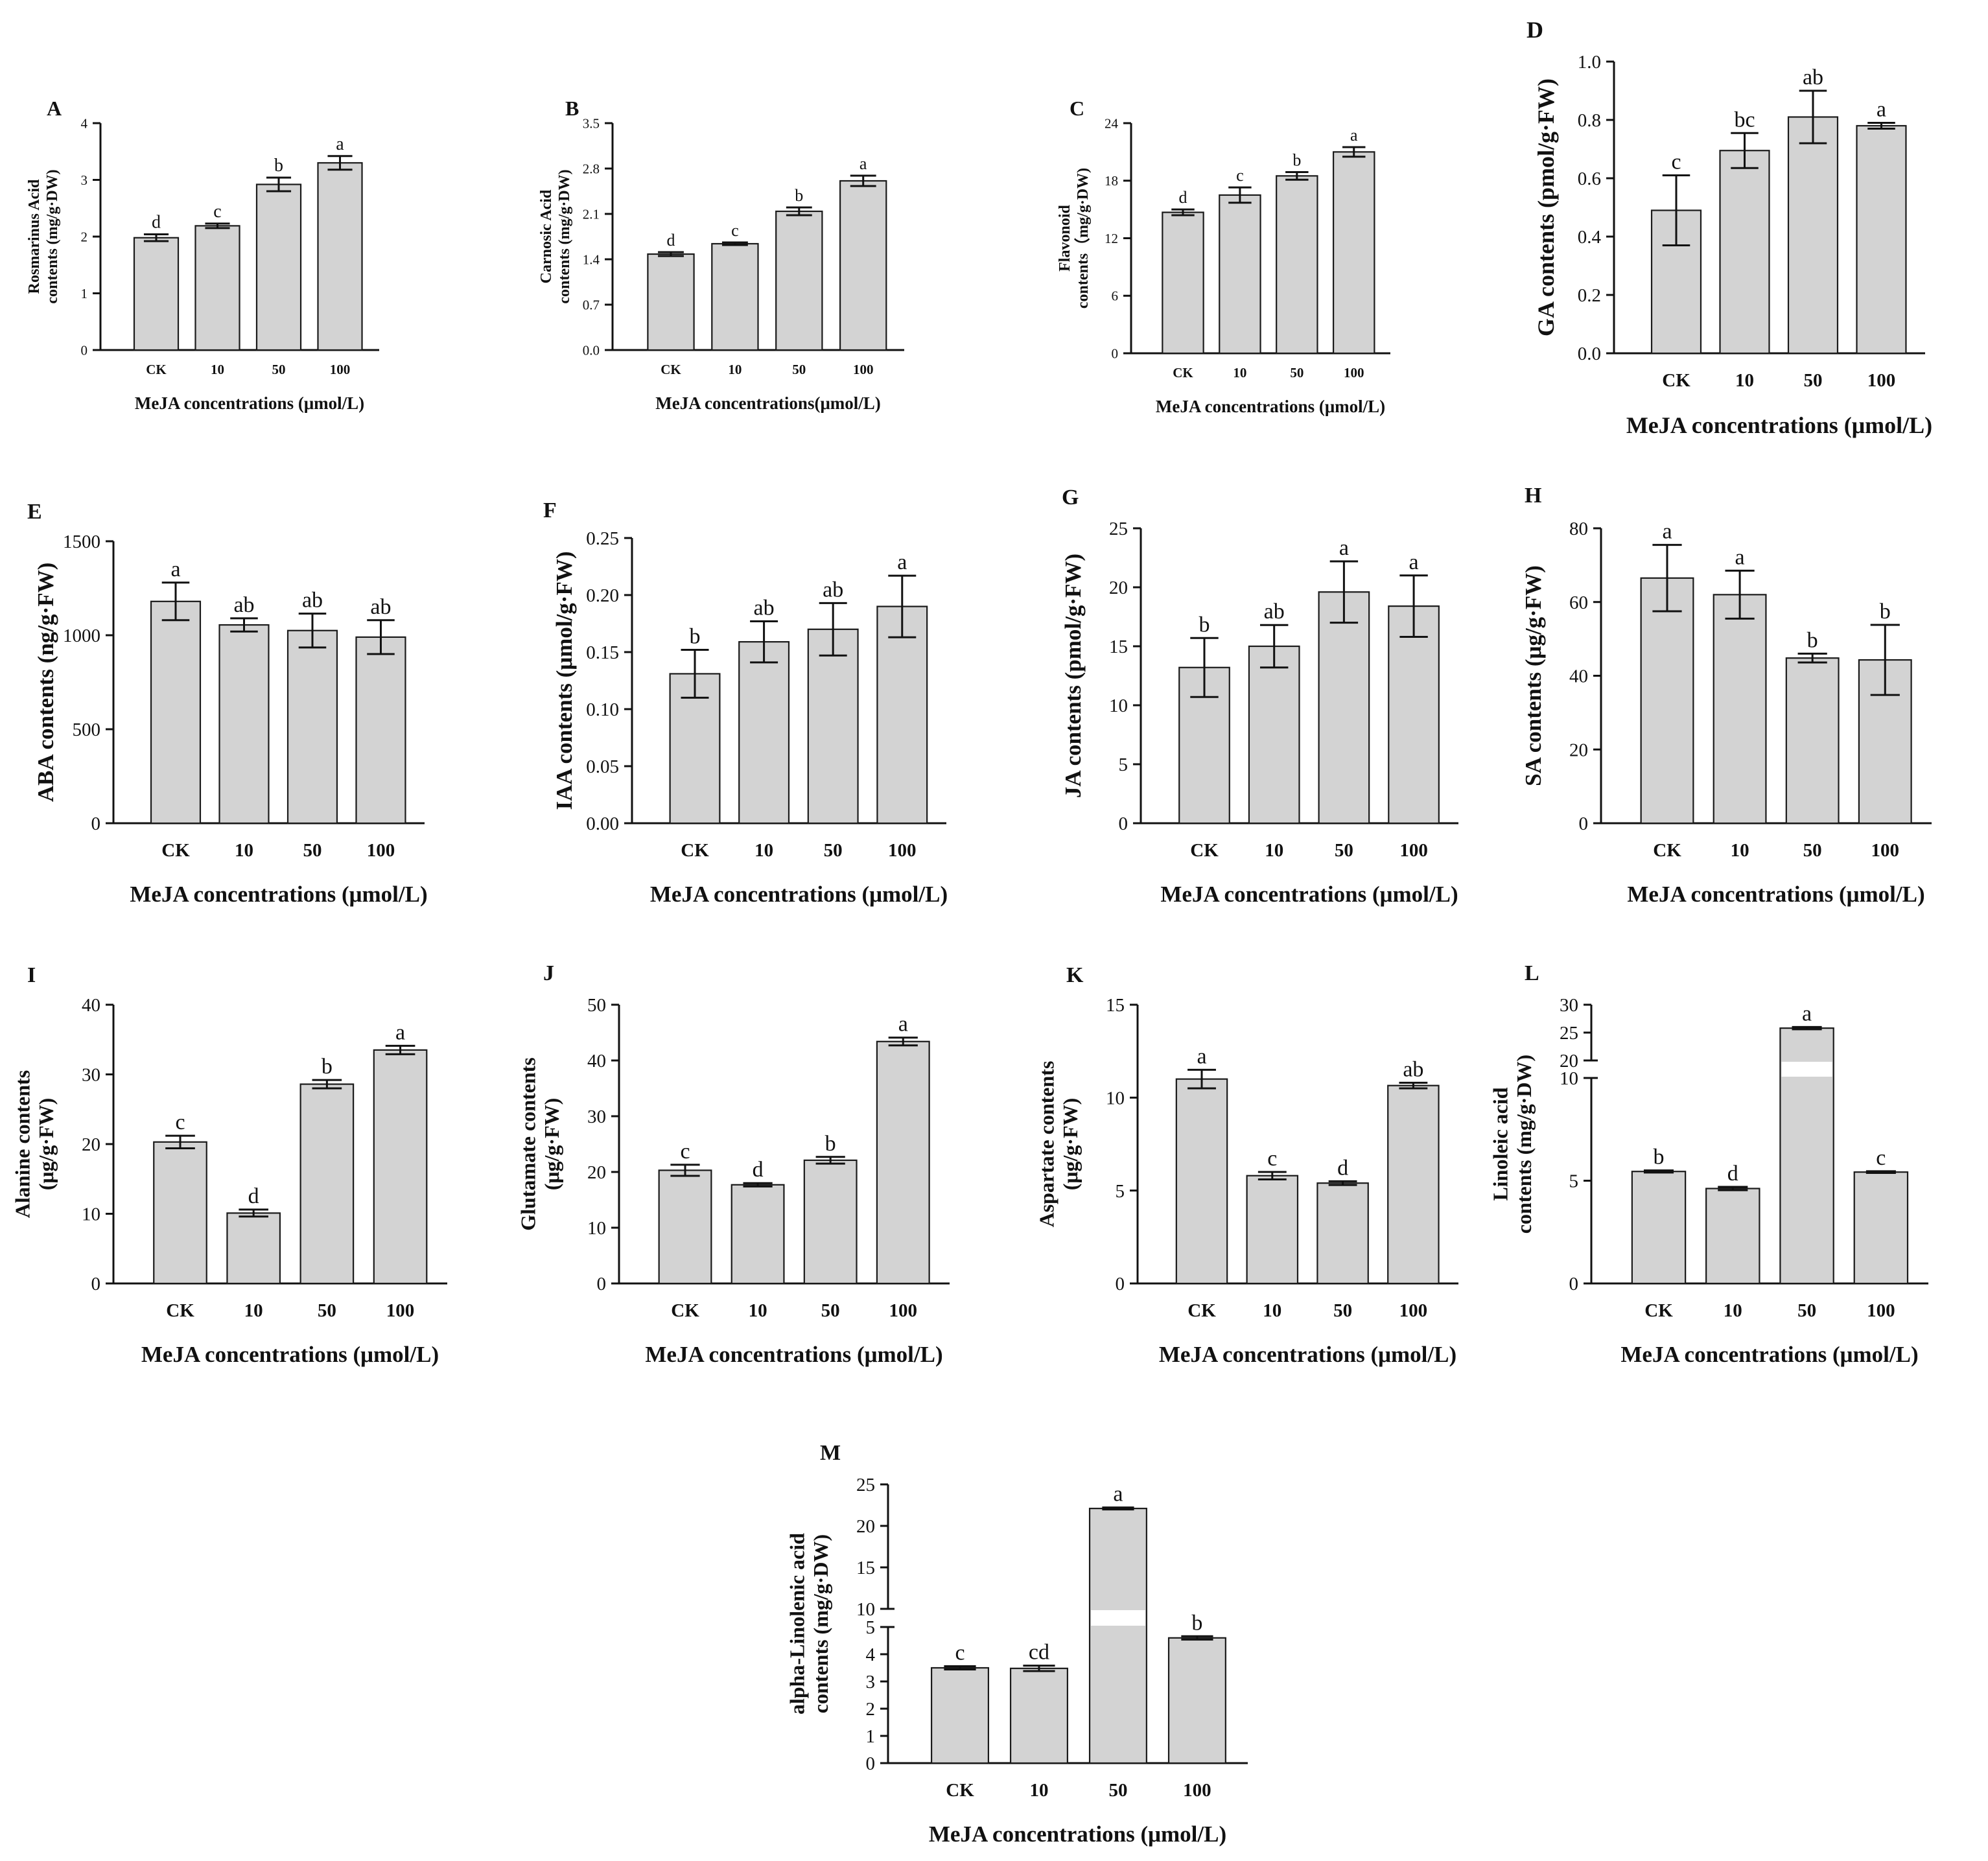 This screenshot has height=1861, width=1988. What do you see at coordinates (1500, 1143) in the screenshot?
I see `y-axis-title: Linoleic acid` at bounding box center [1500, 1143].